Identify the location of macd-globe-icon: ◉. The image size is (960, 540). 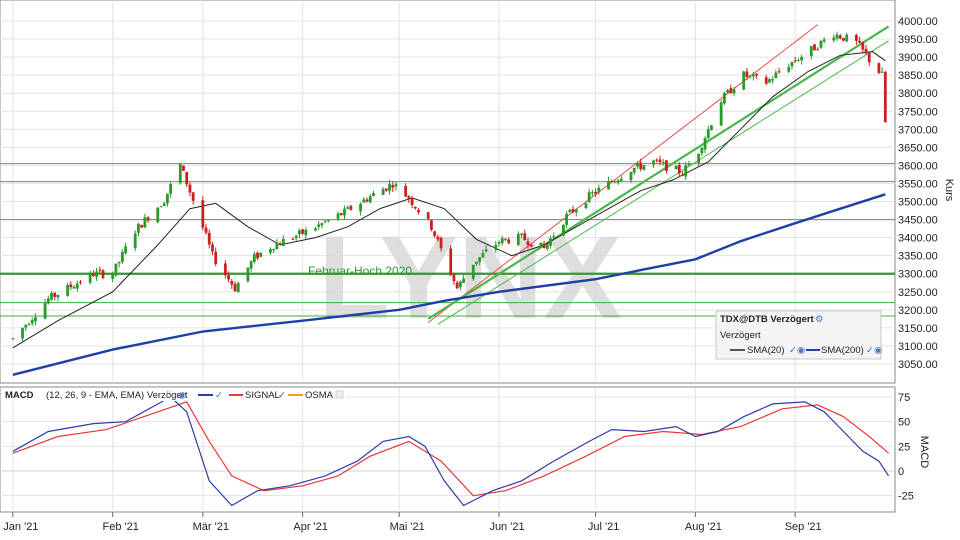
(182, 395).